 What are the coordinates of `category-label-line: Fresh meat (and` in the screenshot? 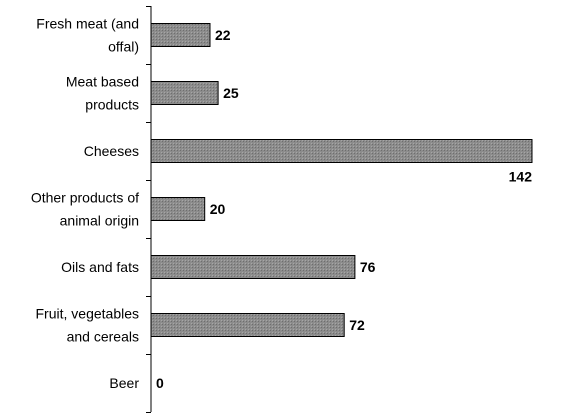 It's located at (87, 24).